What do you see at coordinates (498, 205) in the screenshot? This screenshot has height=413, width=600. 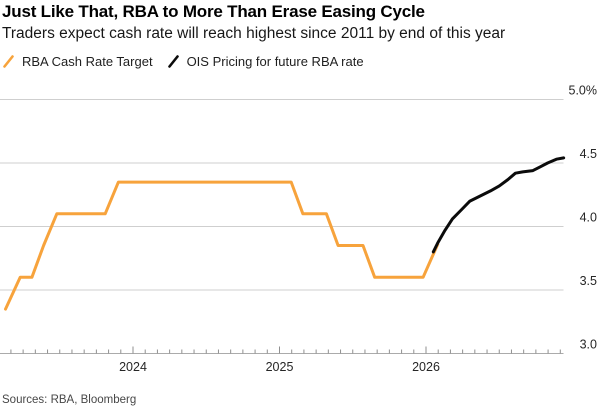 I see `ois-pricing-for-future-rba-rate-line` at bounding box center [498, 205].